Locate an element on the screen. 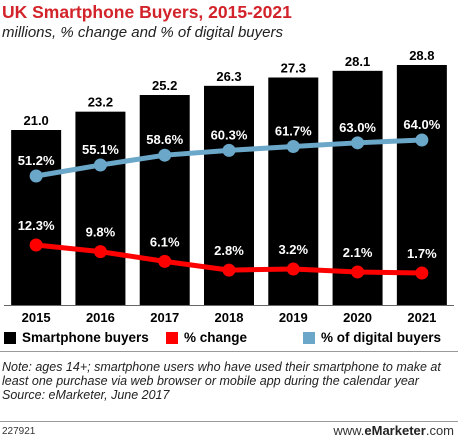  digital-buyers-value-label: 55.1% is located at coordinates (100, 149).